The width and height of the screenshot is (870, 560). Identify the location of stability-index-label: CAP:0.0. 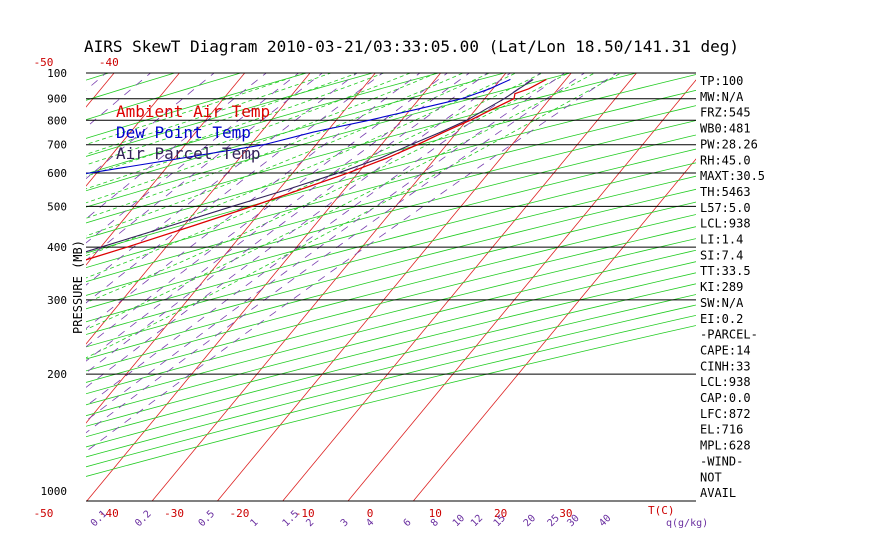
(725, 398).